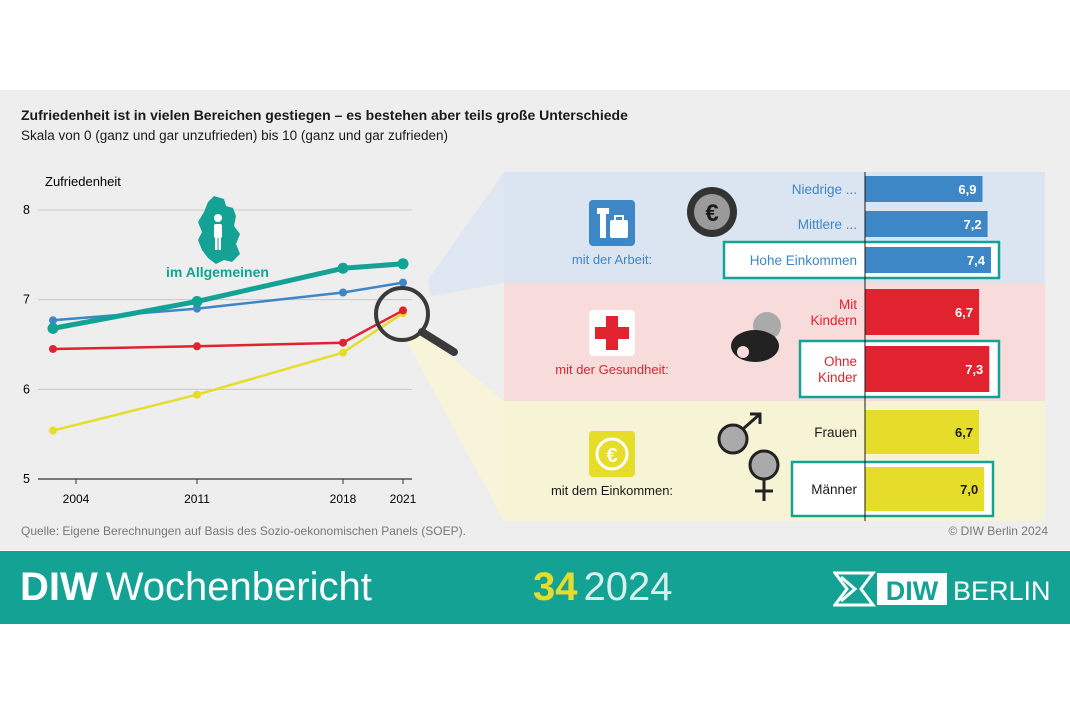 The height and width of the screenshot is (713, 1070). Describe the element at coordinates (83, 181) in the screenshot. I see `y-axis-label: Zufriedenheit` at that location.